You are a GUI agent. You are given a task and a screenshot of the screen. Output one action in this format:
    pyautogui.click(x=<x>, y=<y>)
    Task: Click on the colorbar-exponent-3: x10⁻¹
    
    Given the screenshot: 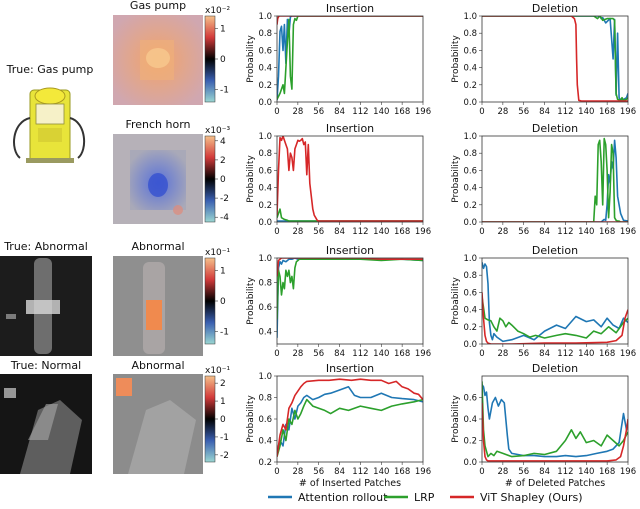 What is the action you would take?
    pyautogui.click(x=218, y=253)
    